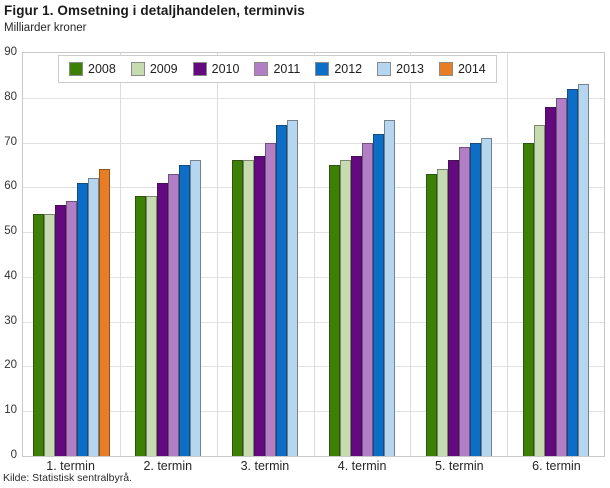 Image resolution: width=610 pixels, height=488 pixels. I want to click on y-tick-label-70: 70, so click(10, 142).